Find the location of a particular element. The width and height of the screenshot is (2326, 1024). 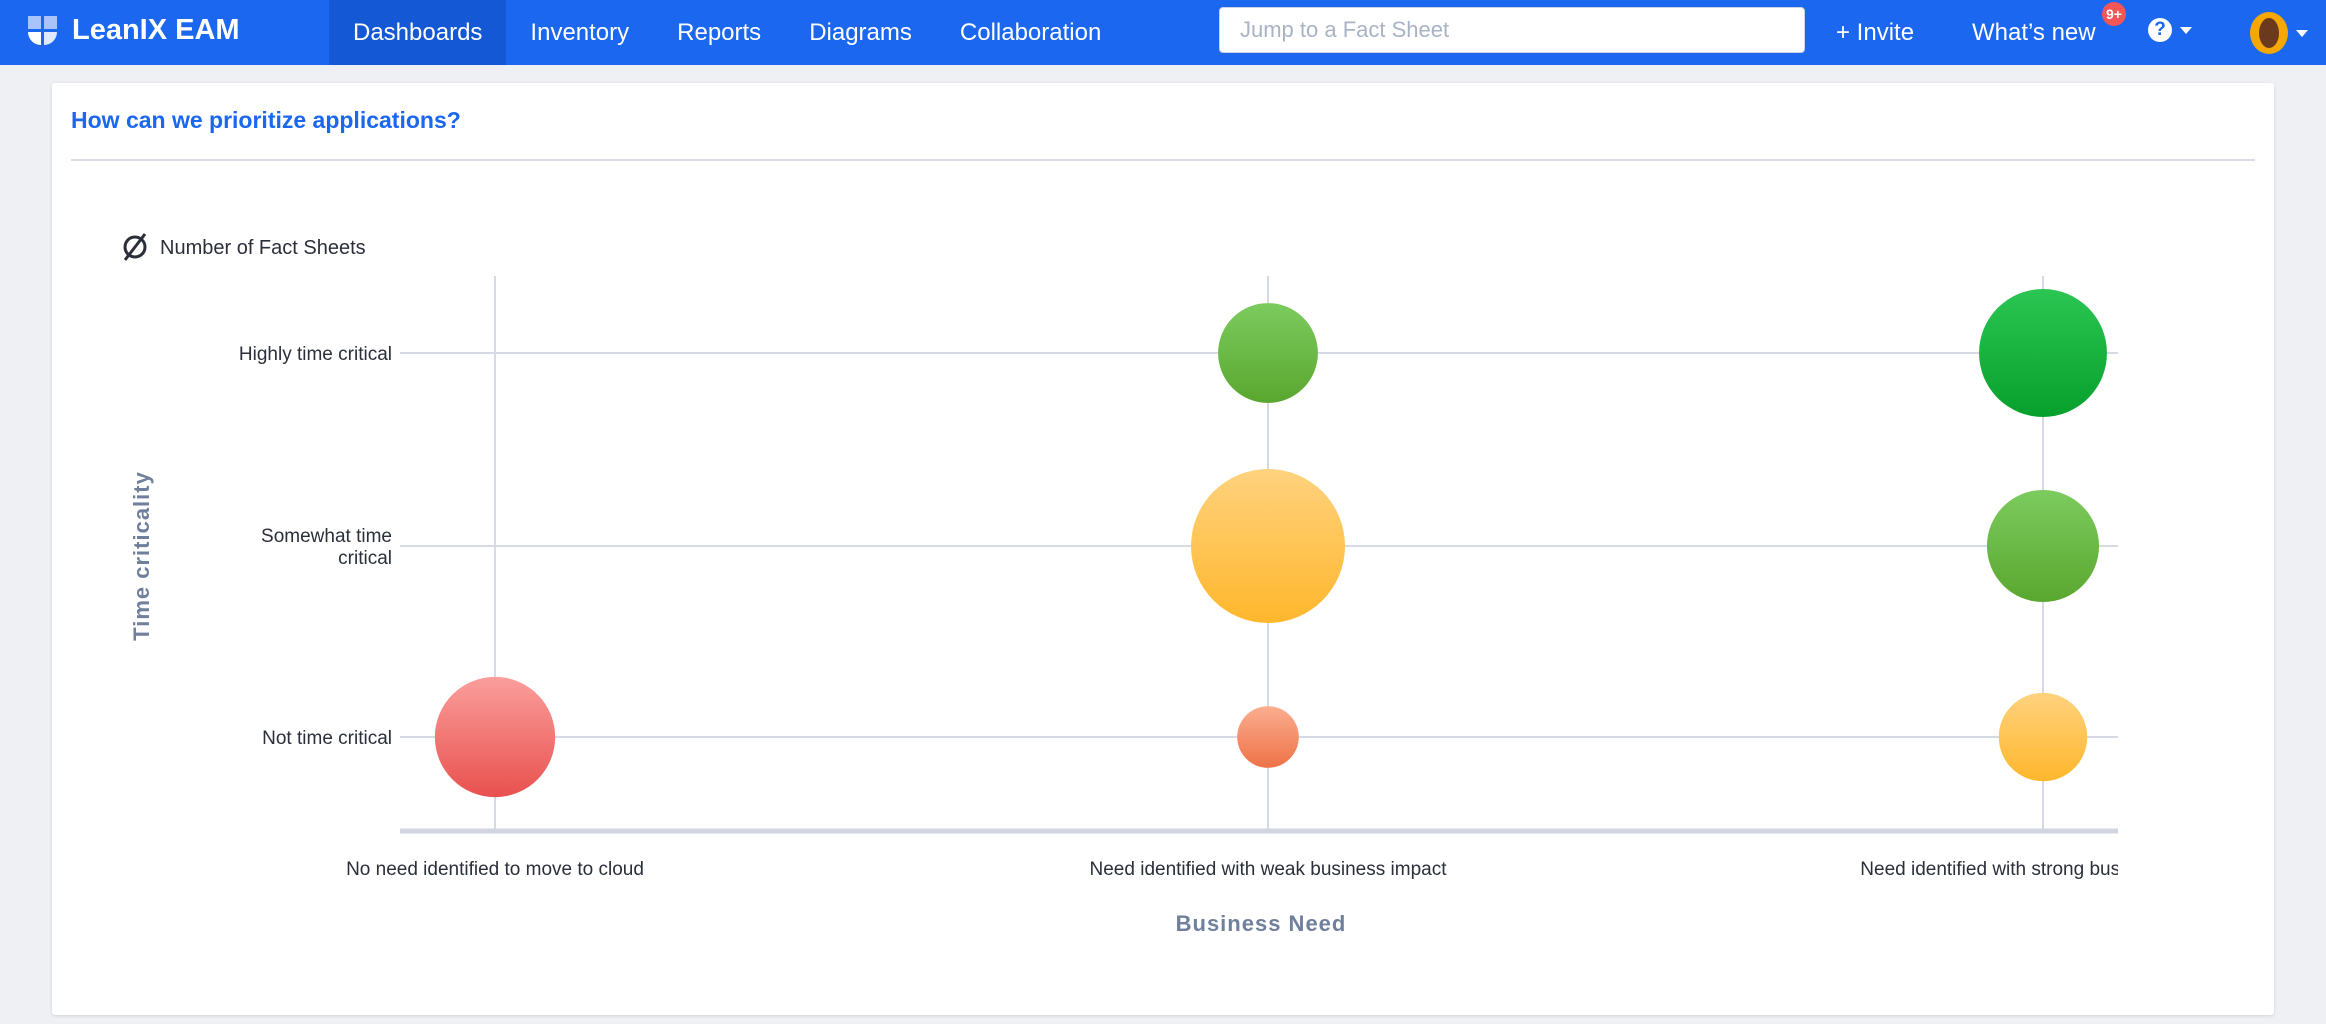

card-title: How can we prioritize applications? is located at coordinates (266, 120).